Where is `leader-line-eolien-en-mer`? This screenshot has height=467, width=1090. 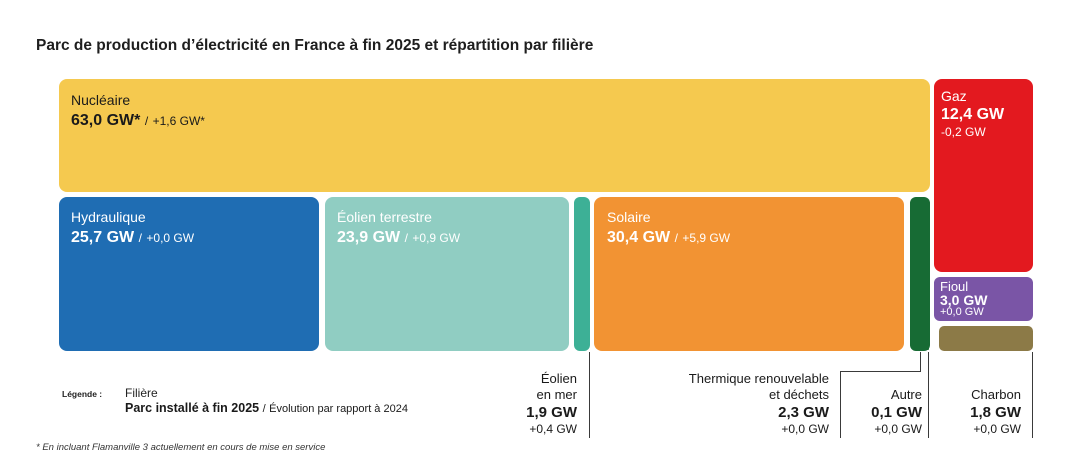
leader-line-eolien-en-mer is located at coordinates (589, 395).